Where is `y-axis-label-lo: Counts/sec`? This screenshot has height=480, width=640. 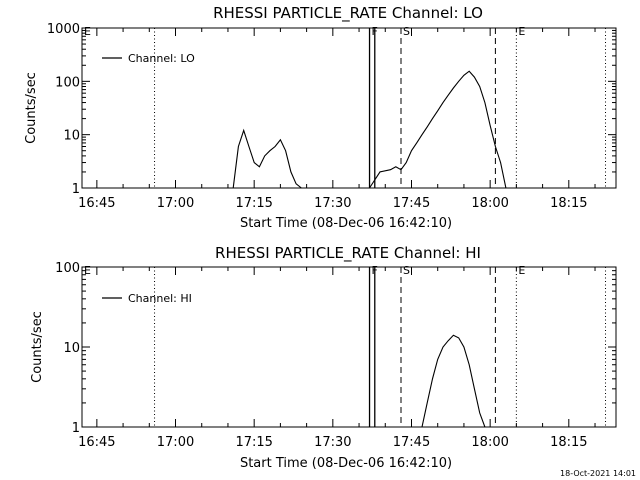 y-axis-label-lo: Counts/sec is located at coordinates (31, 108).